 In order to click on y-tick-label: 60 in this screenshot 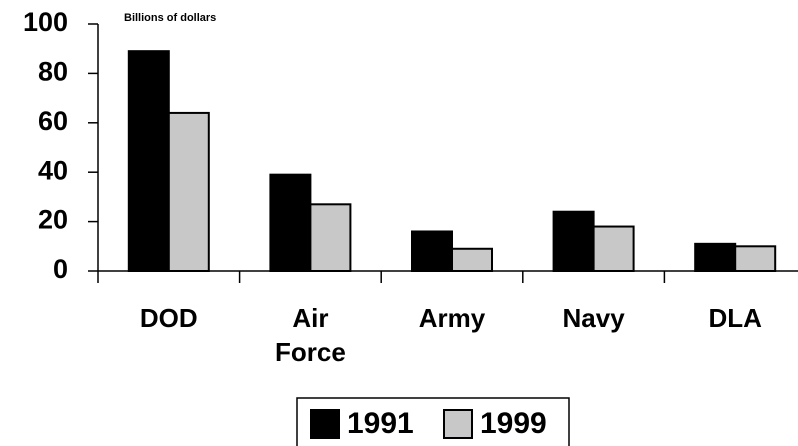, I will do `click(53, 121)`.